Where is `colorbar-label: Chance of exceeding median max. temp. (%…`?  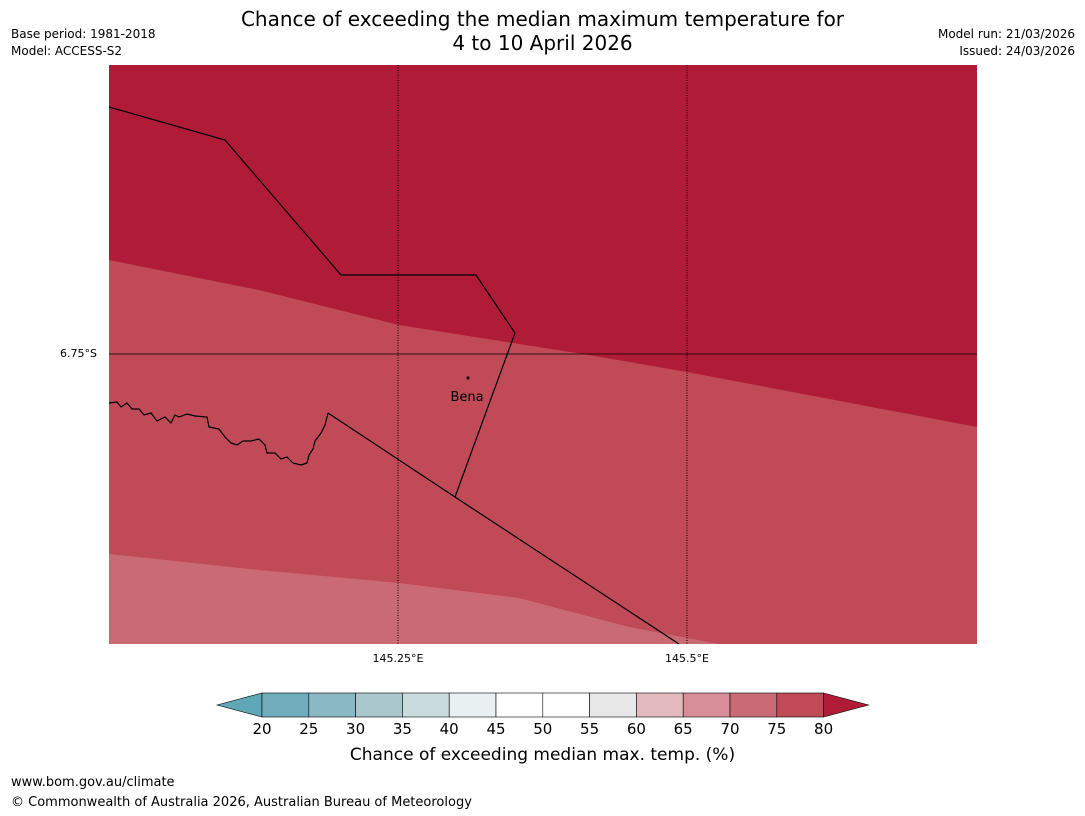 colorbar-label: Chance of exceeding median max. temp. (%… is located at coordinates (542, 755).